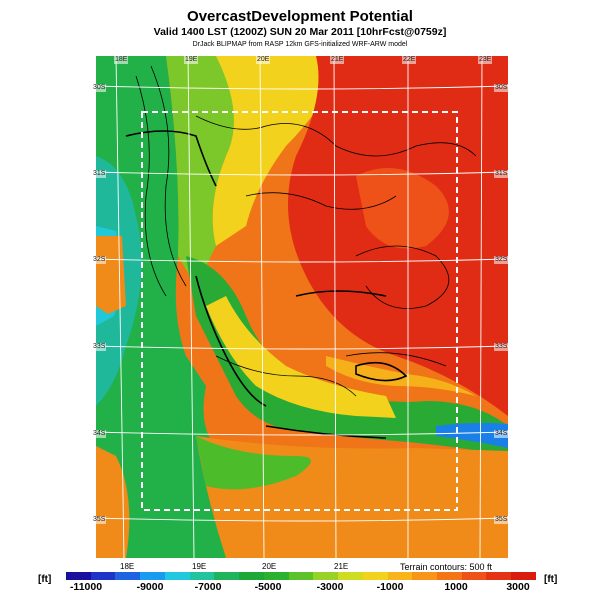 This screenshot has width=600, height=600. What do you see at coordinates (501, 434) in the screenshot?
I see `lat-label-right: 34S` at bounding box center [501, 434].